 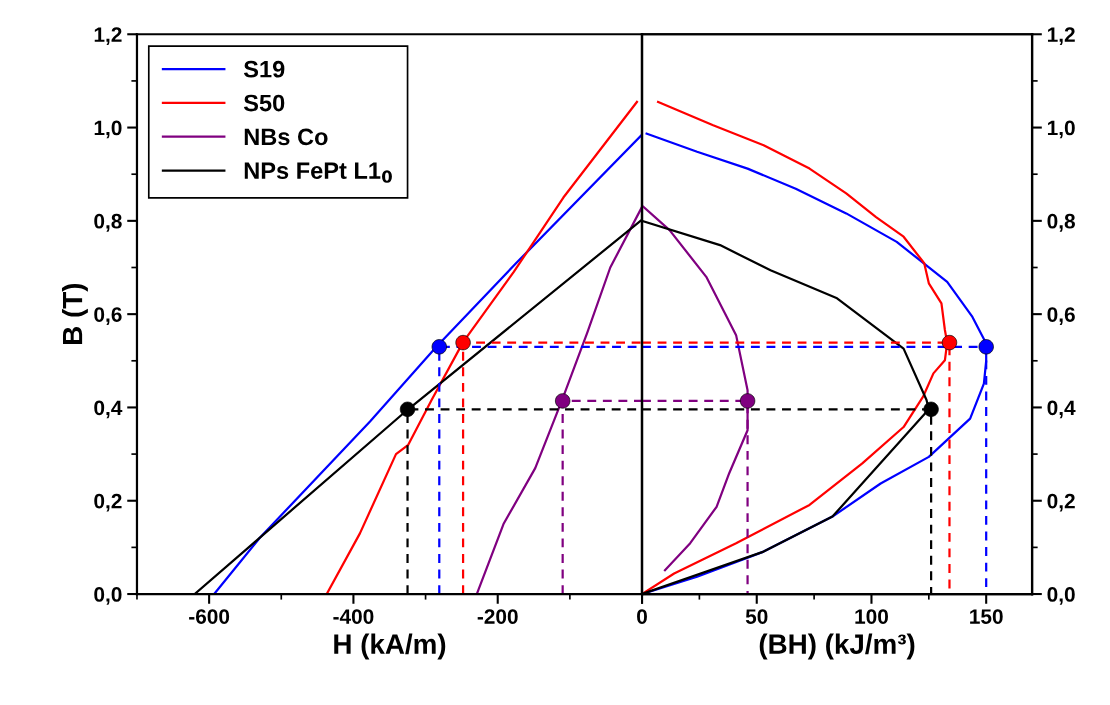 I want to click on y2-tick-label: 0,4, so click(x=1061, y=409).